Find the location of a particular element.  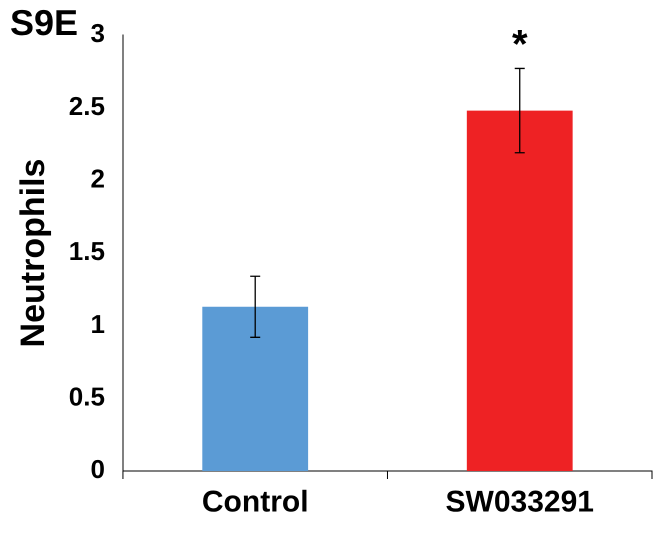

x-tick-label: Control is located at coordinates (255, 501).